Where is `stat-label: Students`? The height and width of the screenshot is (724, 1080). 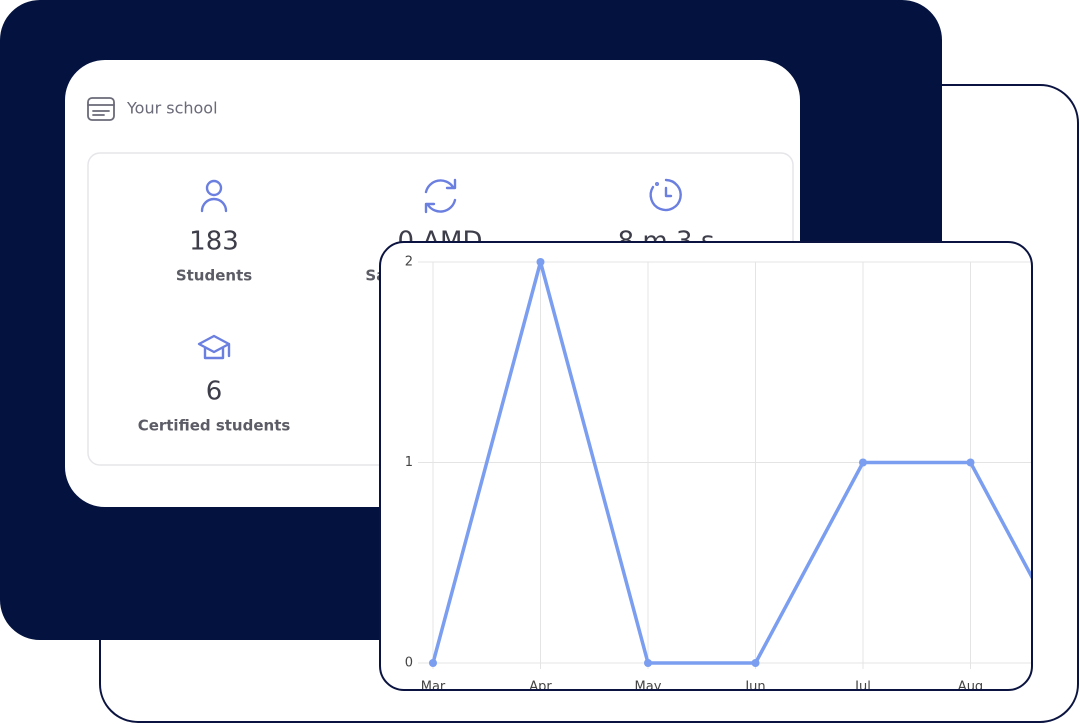
stat-label: Students is located at coordinates (214, 276).